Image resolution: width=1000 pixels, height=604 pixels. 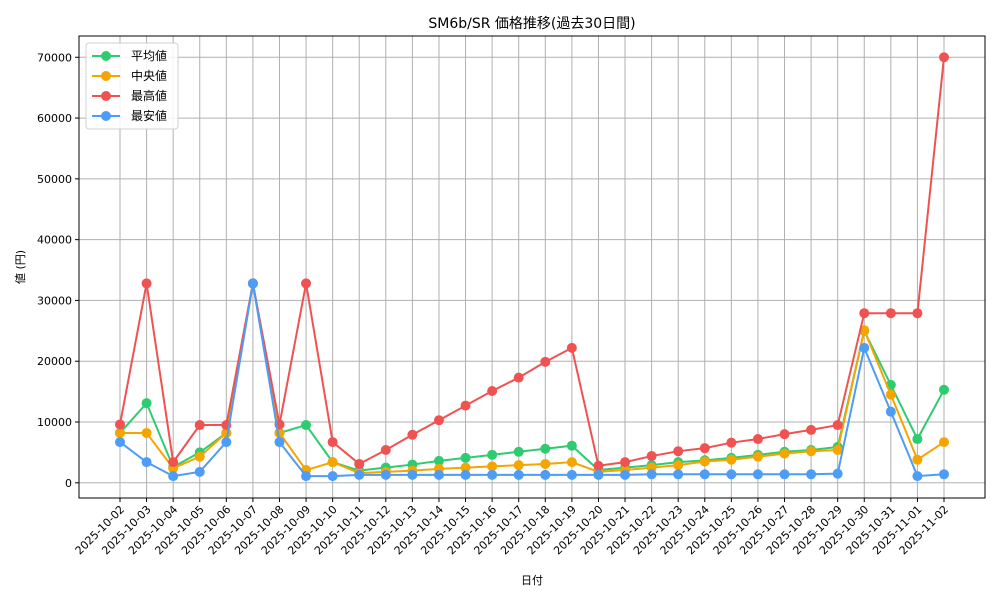 I want to click on legend-label: 中央値, so click(x=149, y=75).